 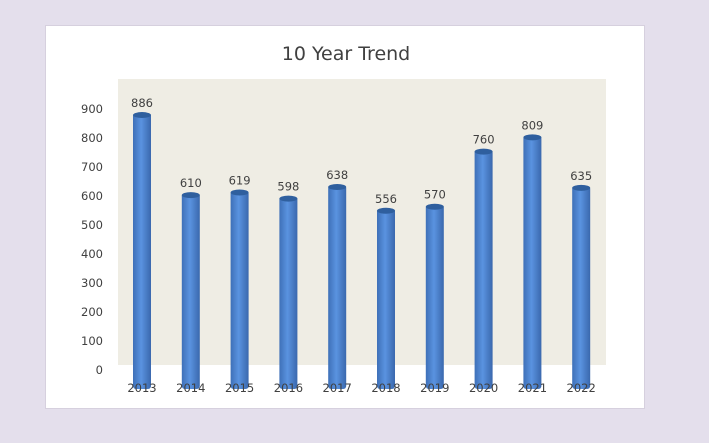 I want to click on data-label: 760, so click(x=484, y=140).